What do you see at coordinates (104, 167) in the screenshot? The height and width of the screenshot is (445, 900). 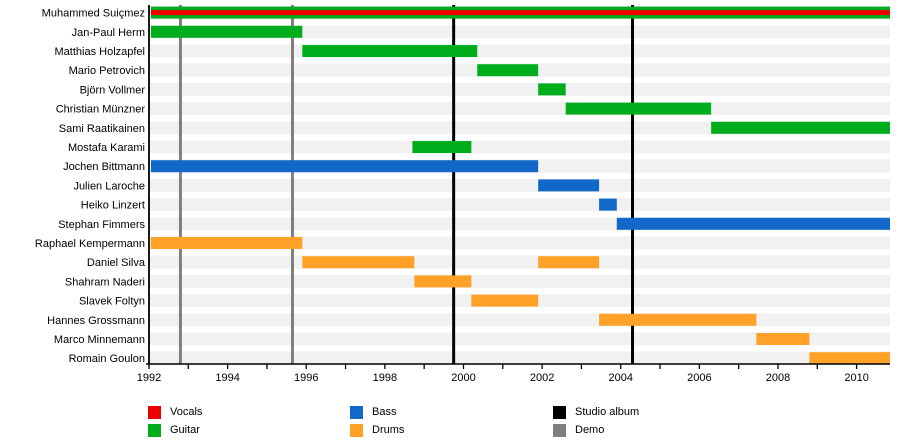 I see `member-label: Jochen Bittmann` at bounding box center [104, 167].